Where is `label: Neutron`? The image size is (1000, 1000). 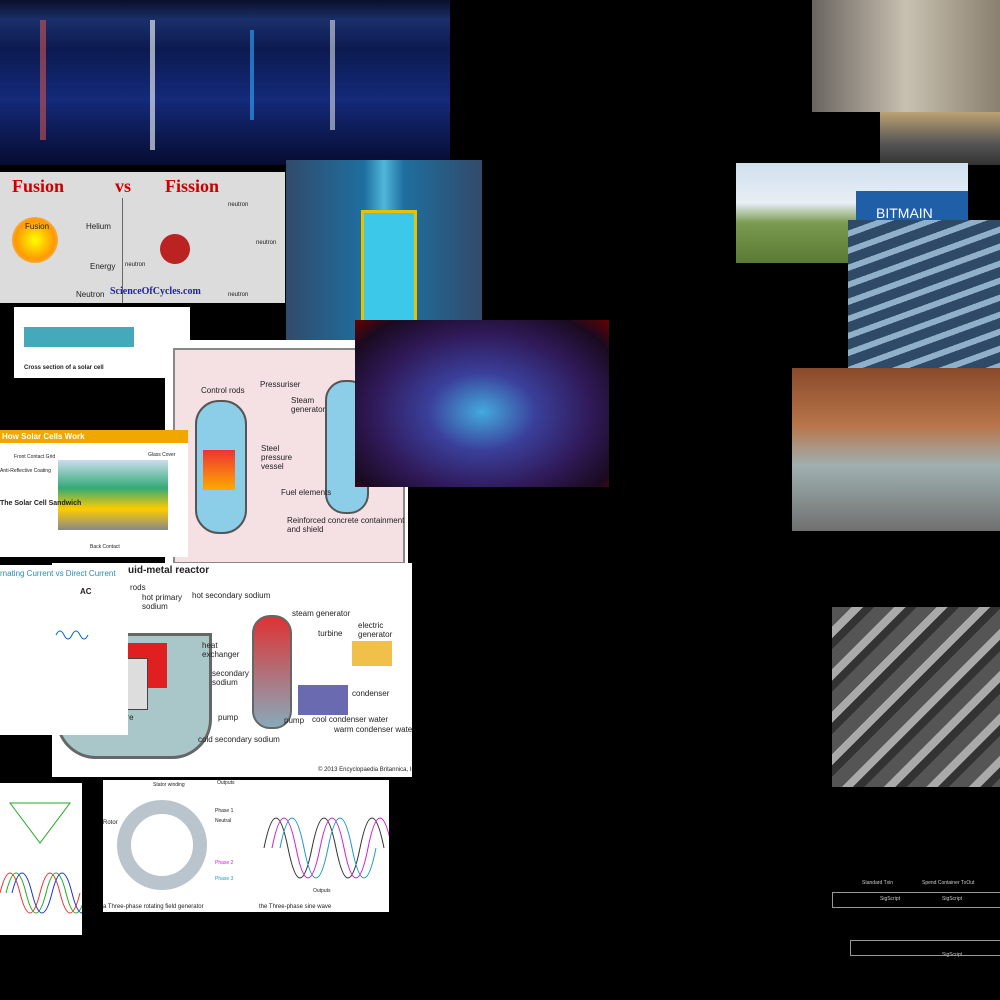 label: Neutron is located at coordinates (90, 294).